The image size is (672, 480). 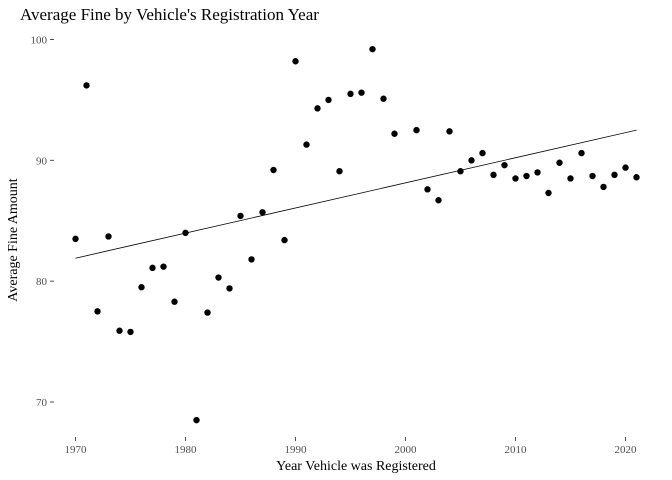 I want to click on y-tick-label: 100, so click(x=39, y=41).